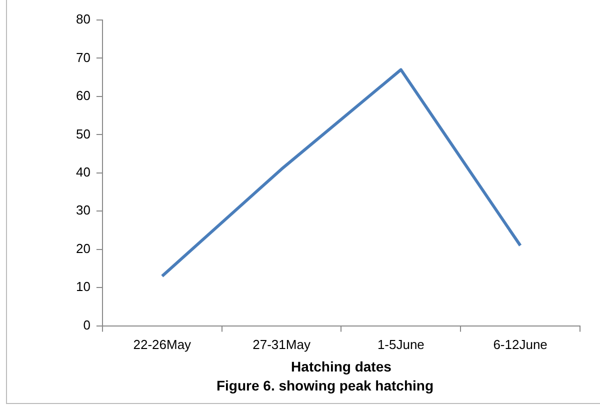 The width and height of the screenshot is (600, 411). What do you see at coordinates (83, 134) in the screenshot?
I see `y-tick-label: 50` at bounding box center [83, 134].